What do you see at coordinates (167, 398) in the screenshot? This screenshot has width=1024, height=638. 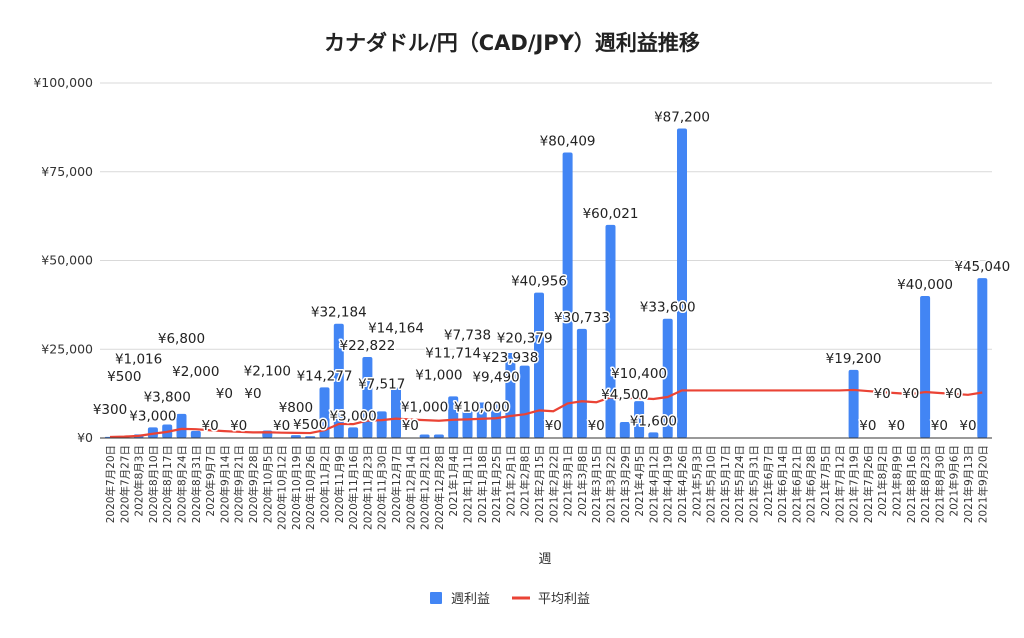 I see `data-label: ¥3,800` at bounding box center [167, 398].